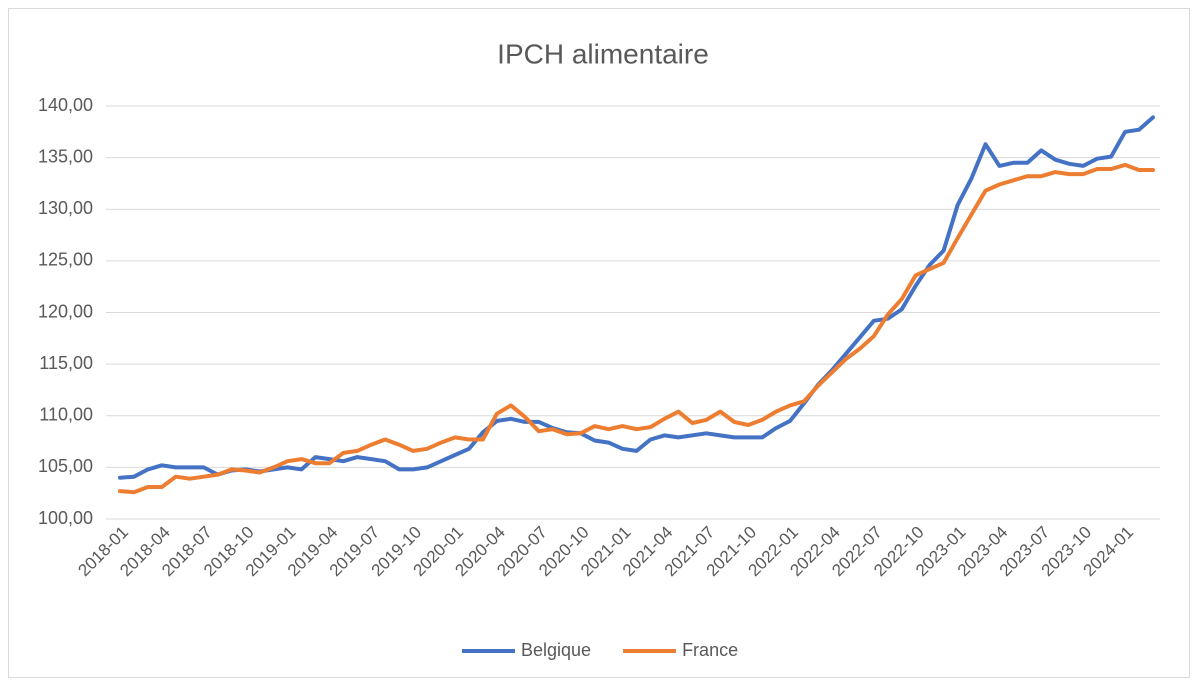 This screenshot has height=686, width=1198. What do you see at coordinates (65, 518) in the screenshot?
I see `y-tick-label: 100,00` at bounding box center [65, 518].